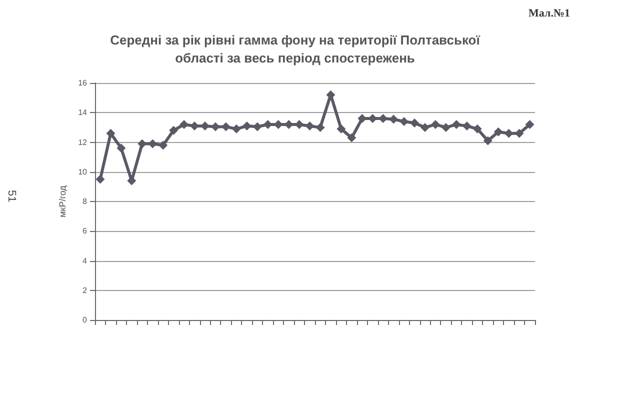 The image size is (640, 406). What do you see at coordinates (295, 49) in the screenshot?
I see `chart-title: Середні за рік рівні гамма фону на території Полтавської області за весь період спостережень` at bounding box center [295, 49].